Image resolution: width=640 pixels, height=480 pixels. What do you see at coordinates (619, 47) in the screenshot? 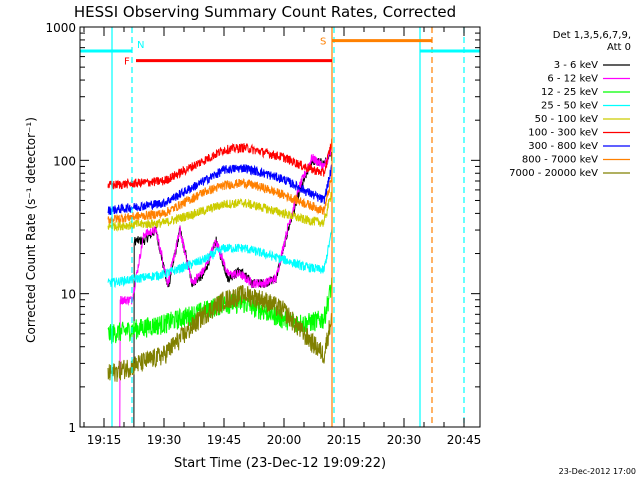
I see `legend-header-line: Att 0` at bounding box center [619, 47].